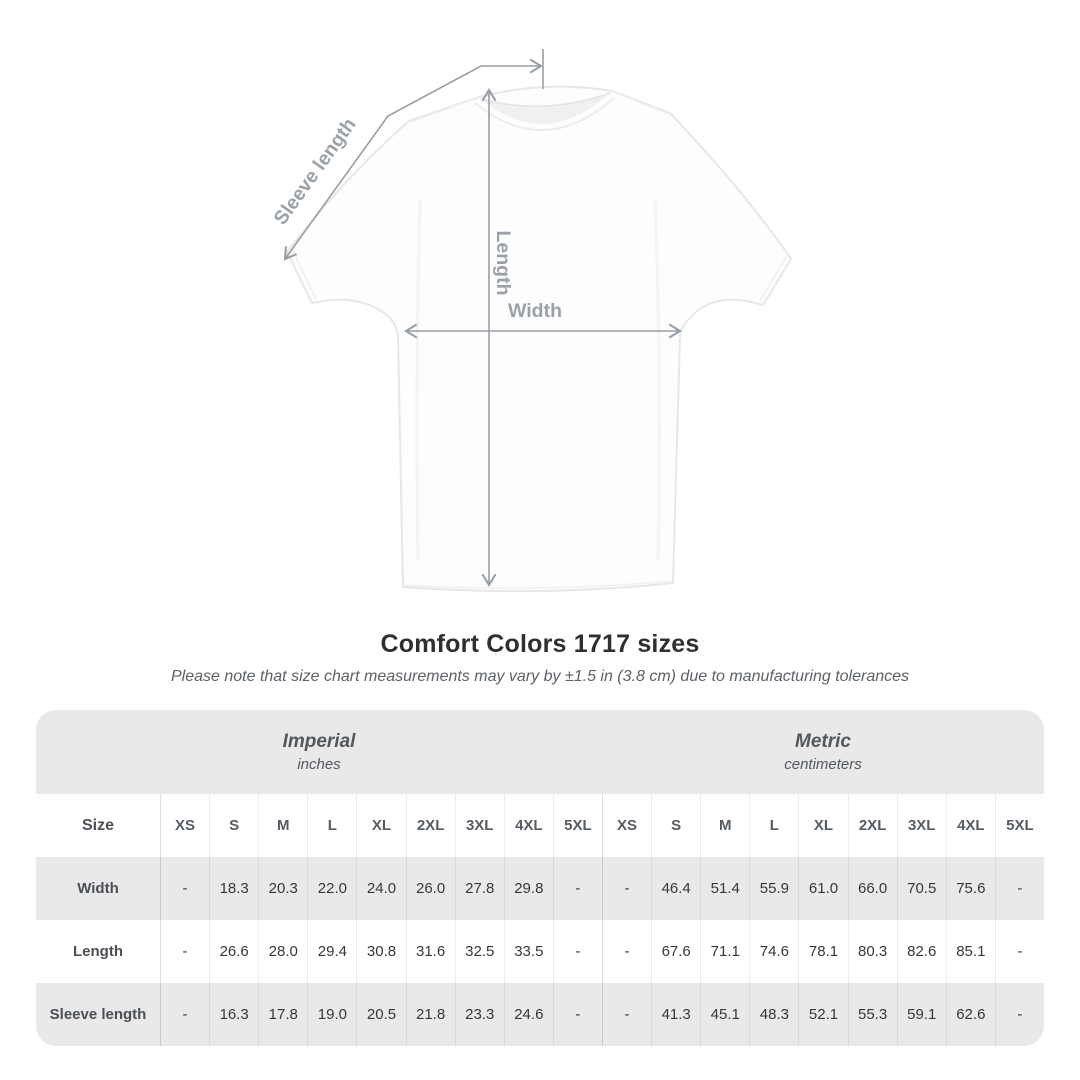 The width and height of the screenshot is (1080, 1080). What do you see at coordinates (503, 263) in the screenshot?
I see `length-label: Length` at bounding box center [503, 263].